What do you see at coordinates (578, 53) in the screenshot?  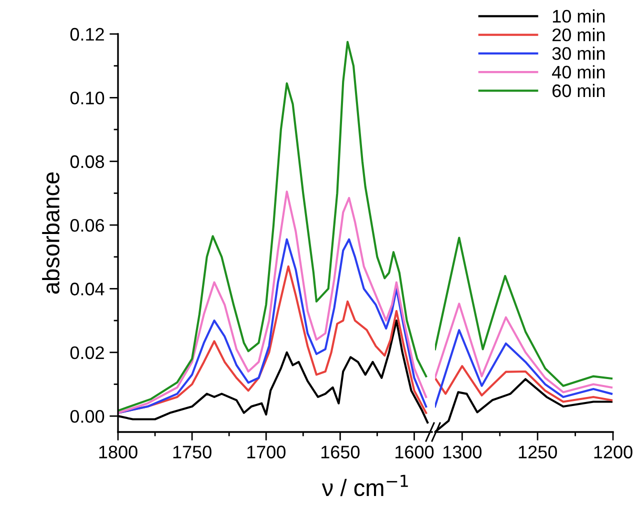 I see `legend-label: 30 min` at bounding box center [578, 53].